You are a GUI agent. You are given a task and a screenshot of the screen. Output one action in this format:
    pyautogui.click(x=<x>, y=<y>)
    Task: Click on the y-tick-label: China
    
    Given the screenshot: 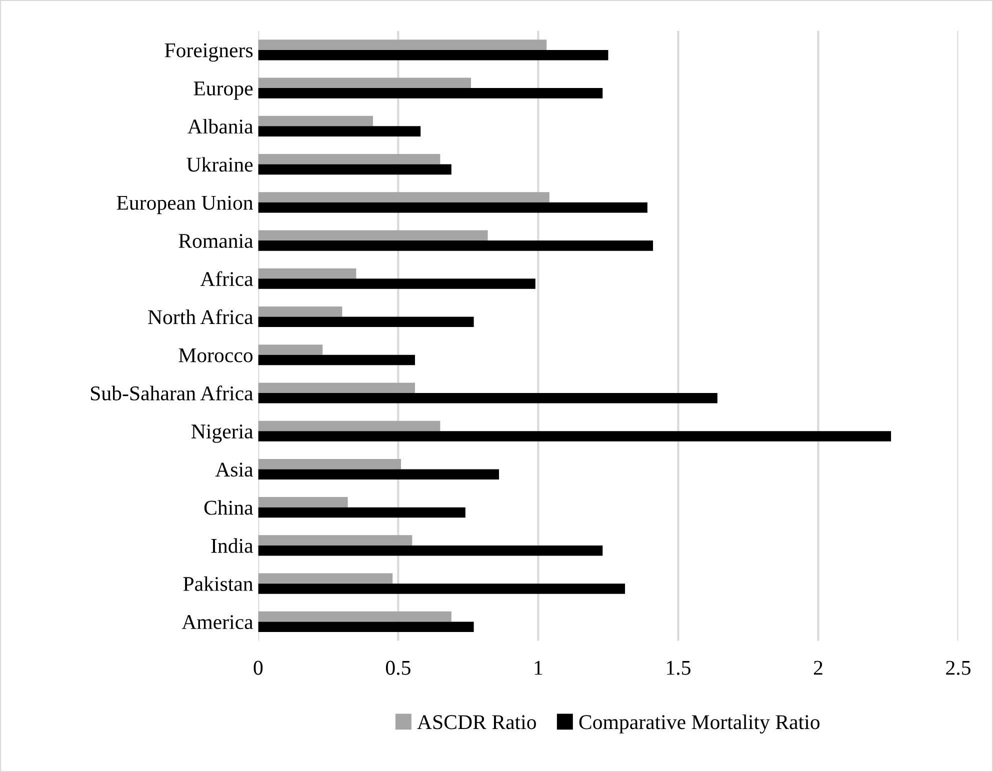 What is the action you would take?
    pyautogui.click(x=229, y=507)
    